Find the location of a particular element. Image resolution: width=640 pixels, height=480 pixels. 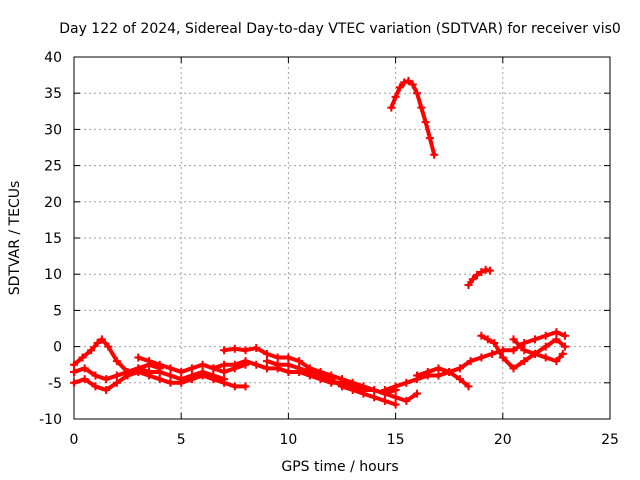

y-tick-label: 40 is located at coordinates (53, 58).